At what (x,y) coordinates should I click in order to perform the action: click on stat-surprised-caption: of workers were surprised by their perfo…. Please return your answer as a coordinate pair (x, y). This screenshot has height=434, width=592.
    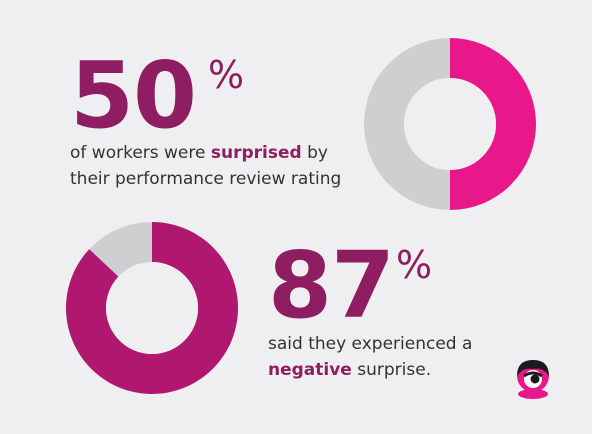
    Looking at the image, I should click on (205, 166).